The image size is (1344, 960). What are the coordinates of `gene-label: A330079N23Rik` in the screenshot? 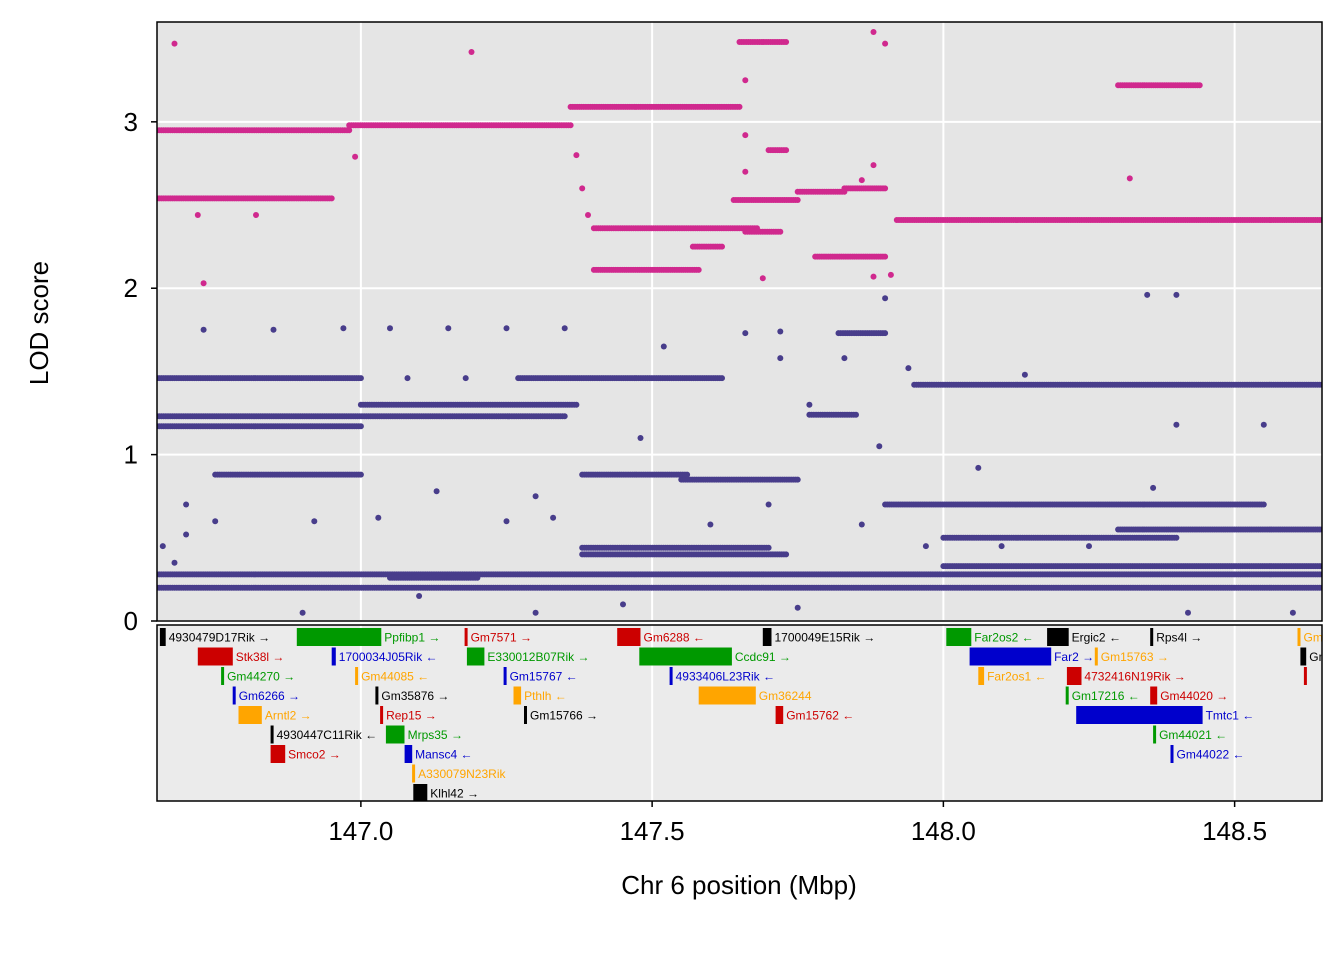 It's located at (462, 774).